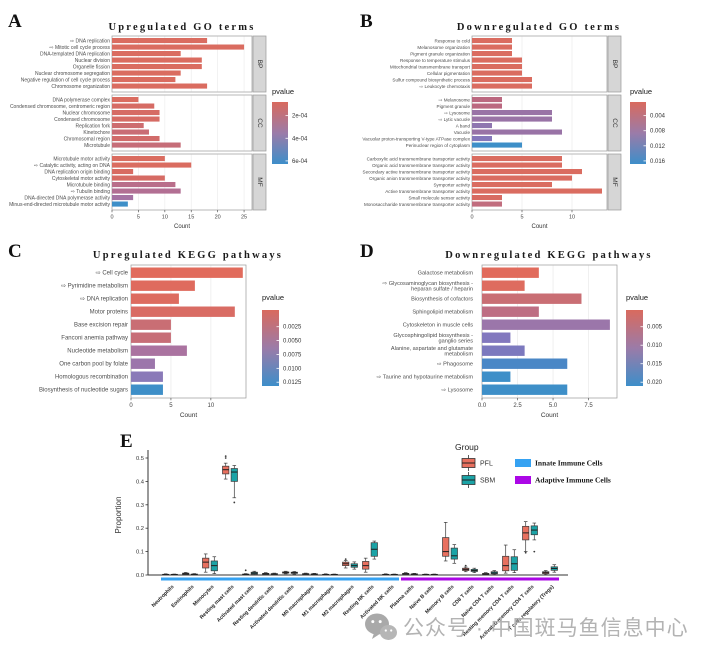  I want to click on pvalue-legend-gradient-bar, so click(270, 348).